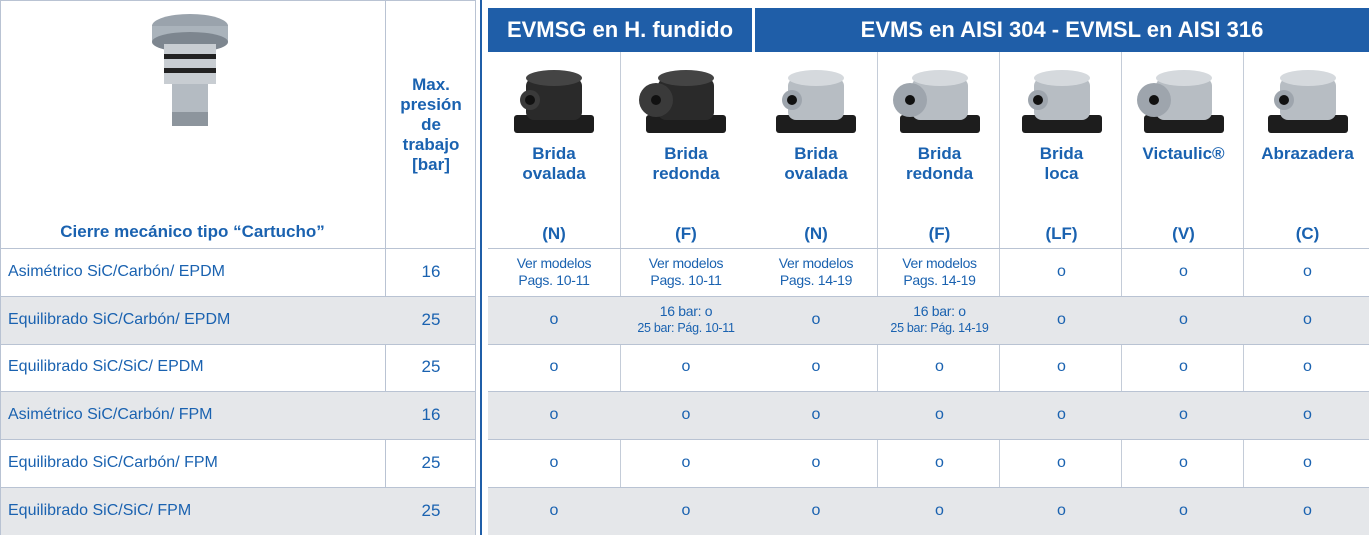 The image size is (1369, 535). I want to click on group-header: EVMSG en H. fundido, so click(620, 30).